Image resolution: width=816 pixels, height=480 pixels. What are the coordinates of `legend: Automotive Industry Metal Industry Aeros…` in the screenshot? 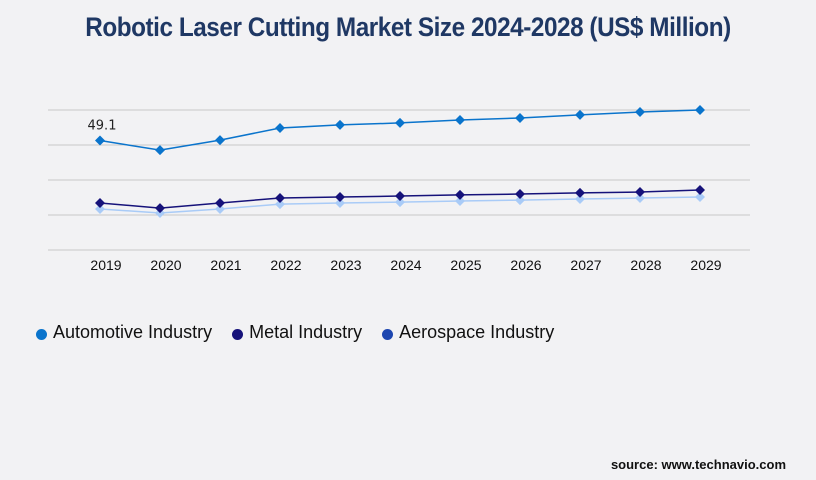 It's located at (295, 332).